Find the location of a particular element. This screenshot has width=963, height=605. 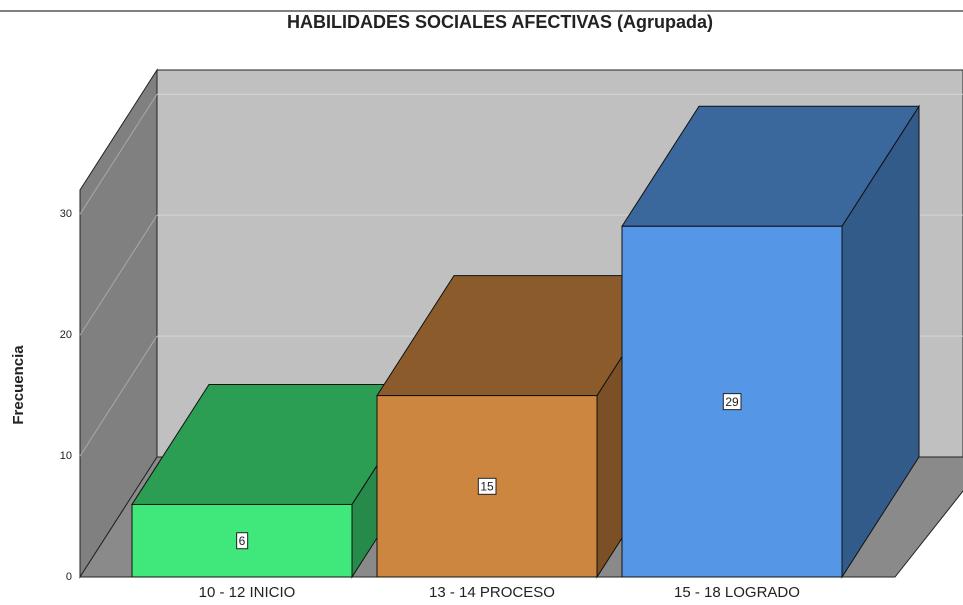

y-tick-label: 30 is located at coordinates (66, 214).